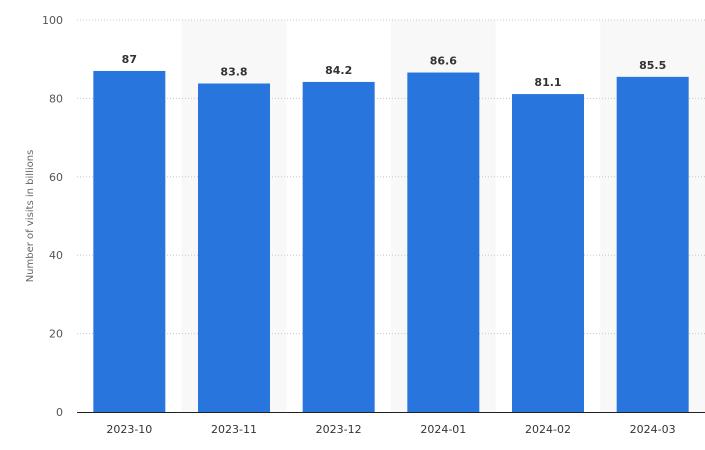 The width and height of the screenshot is (705, 450). Describe the element at coordinates (52, 216) in the screenshot. I see `y-axis-ticks: 0 20 40 60 80 100` at that location.